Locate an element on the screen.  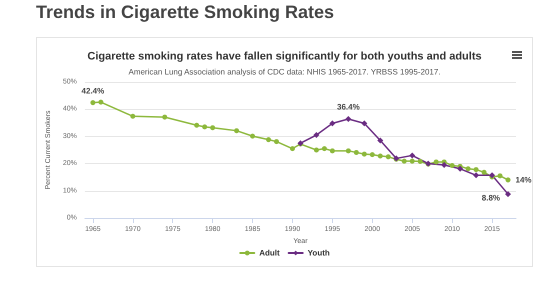
data-label: 14% is located at coordinates (524, 179).